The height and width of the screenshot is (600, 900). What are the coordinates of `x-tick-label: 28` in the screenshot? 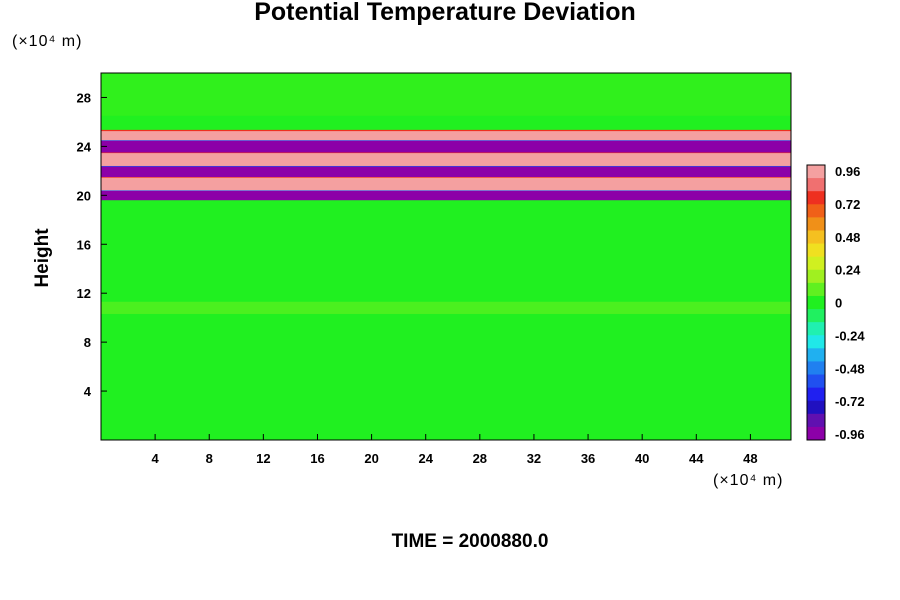 It's located at (480, 458).